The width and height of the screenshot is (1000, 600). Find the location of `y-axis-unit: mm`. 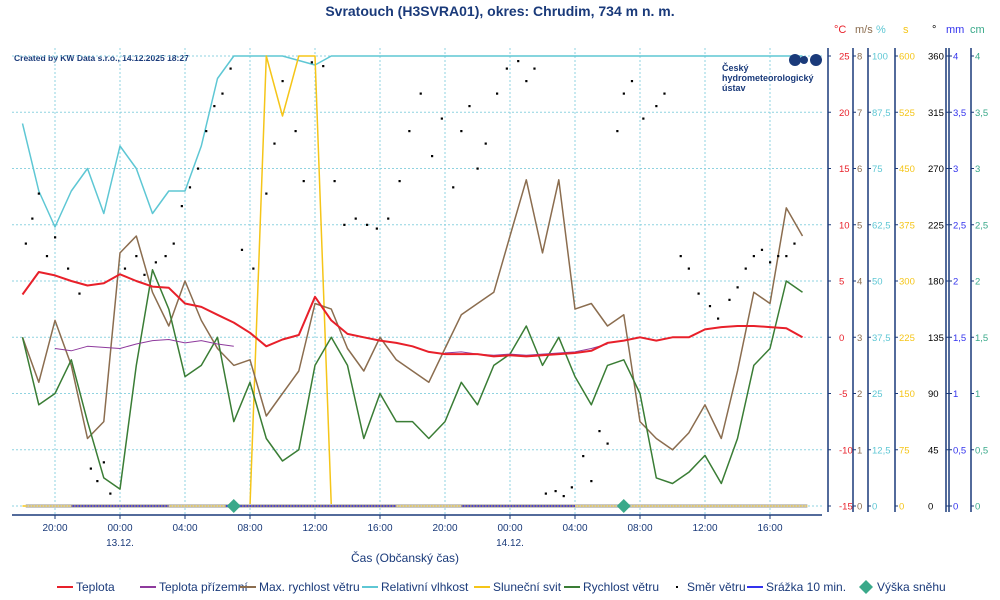

y-axis-unit: mm is located at coordinates (955, 30).